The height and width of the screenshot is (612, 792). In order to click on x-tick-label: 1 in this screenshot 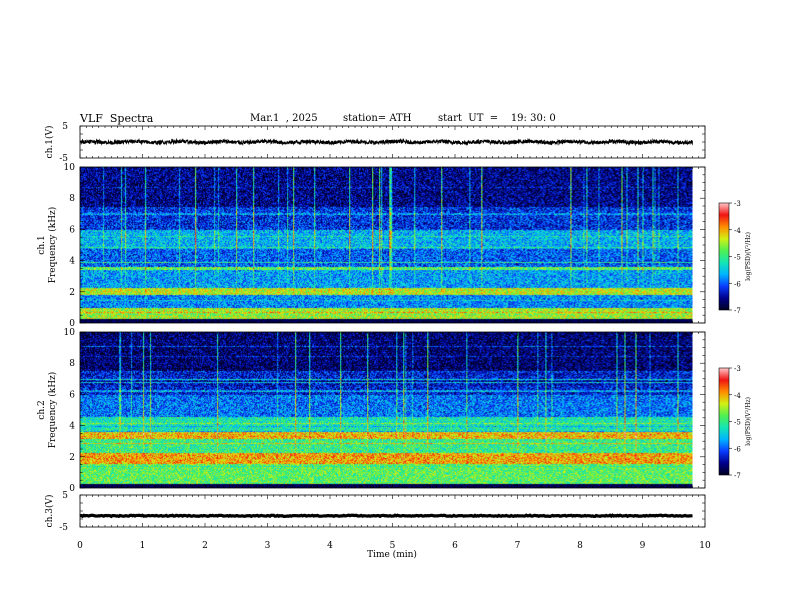, I will do `click(143, 546)`.